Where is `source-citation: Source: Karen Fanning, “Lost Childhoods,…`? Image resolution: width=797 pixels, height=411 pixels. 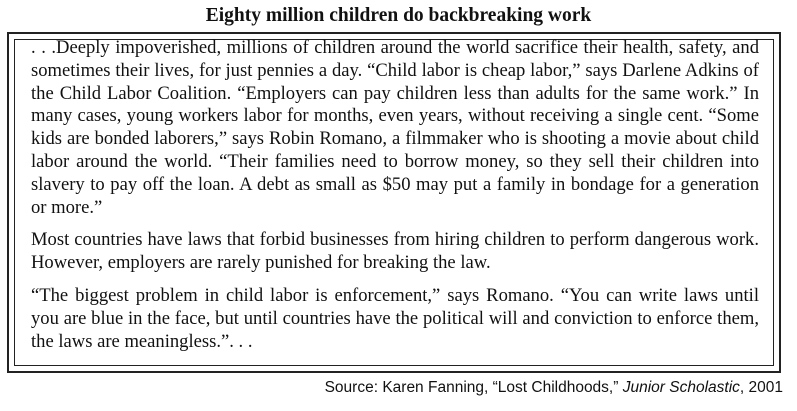 source-citation: Source: Karen Fanning, “Lost Childhoods,… is located at coordinates (554, 388).